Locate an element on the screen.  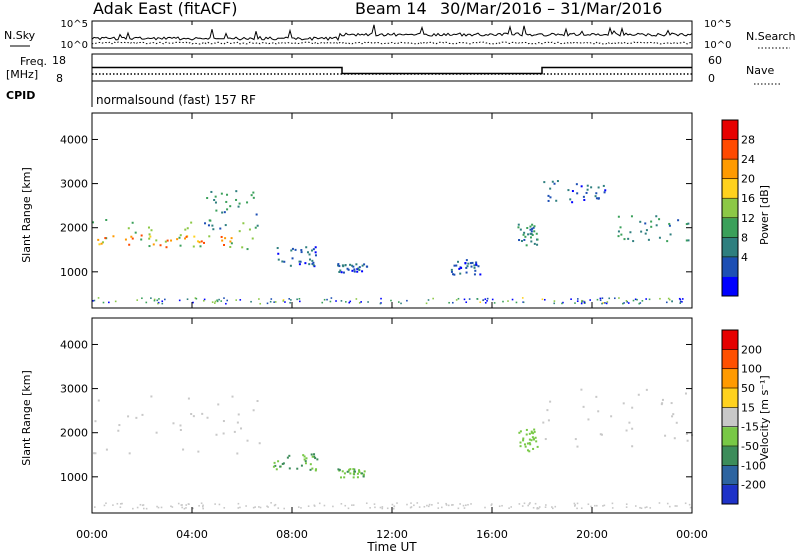
y-tick-label: 3000 is located at coordinates (74, 184).